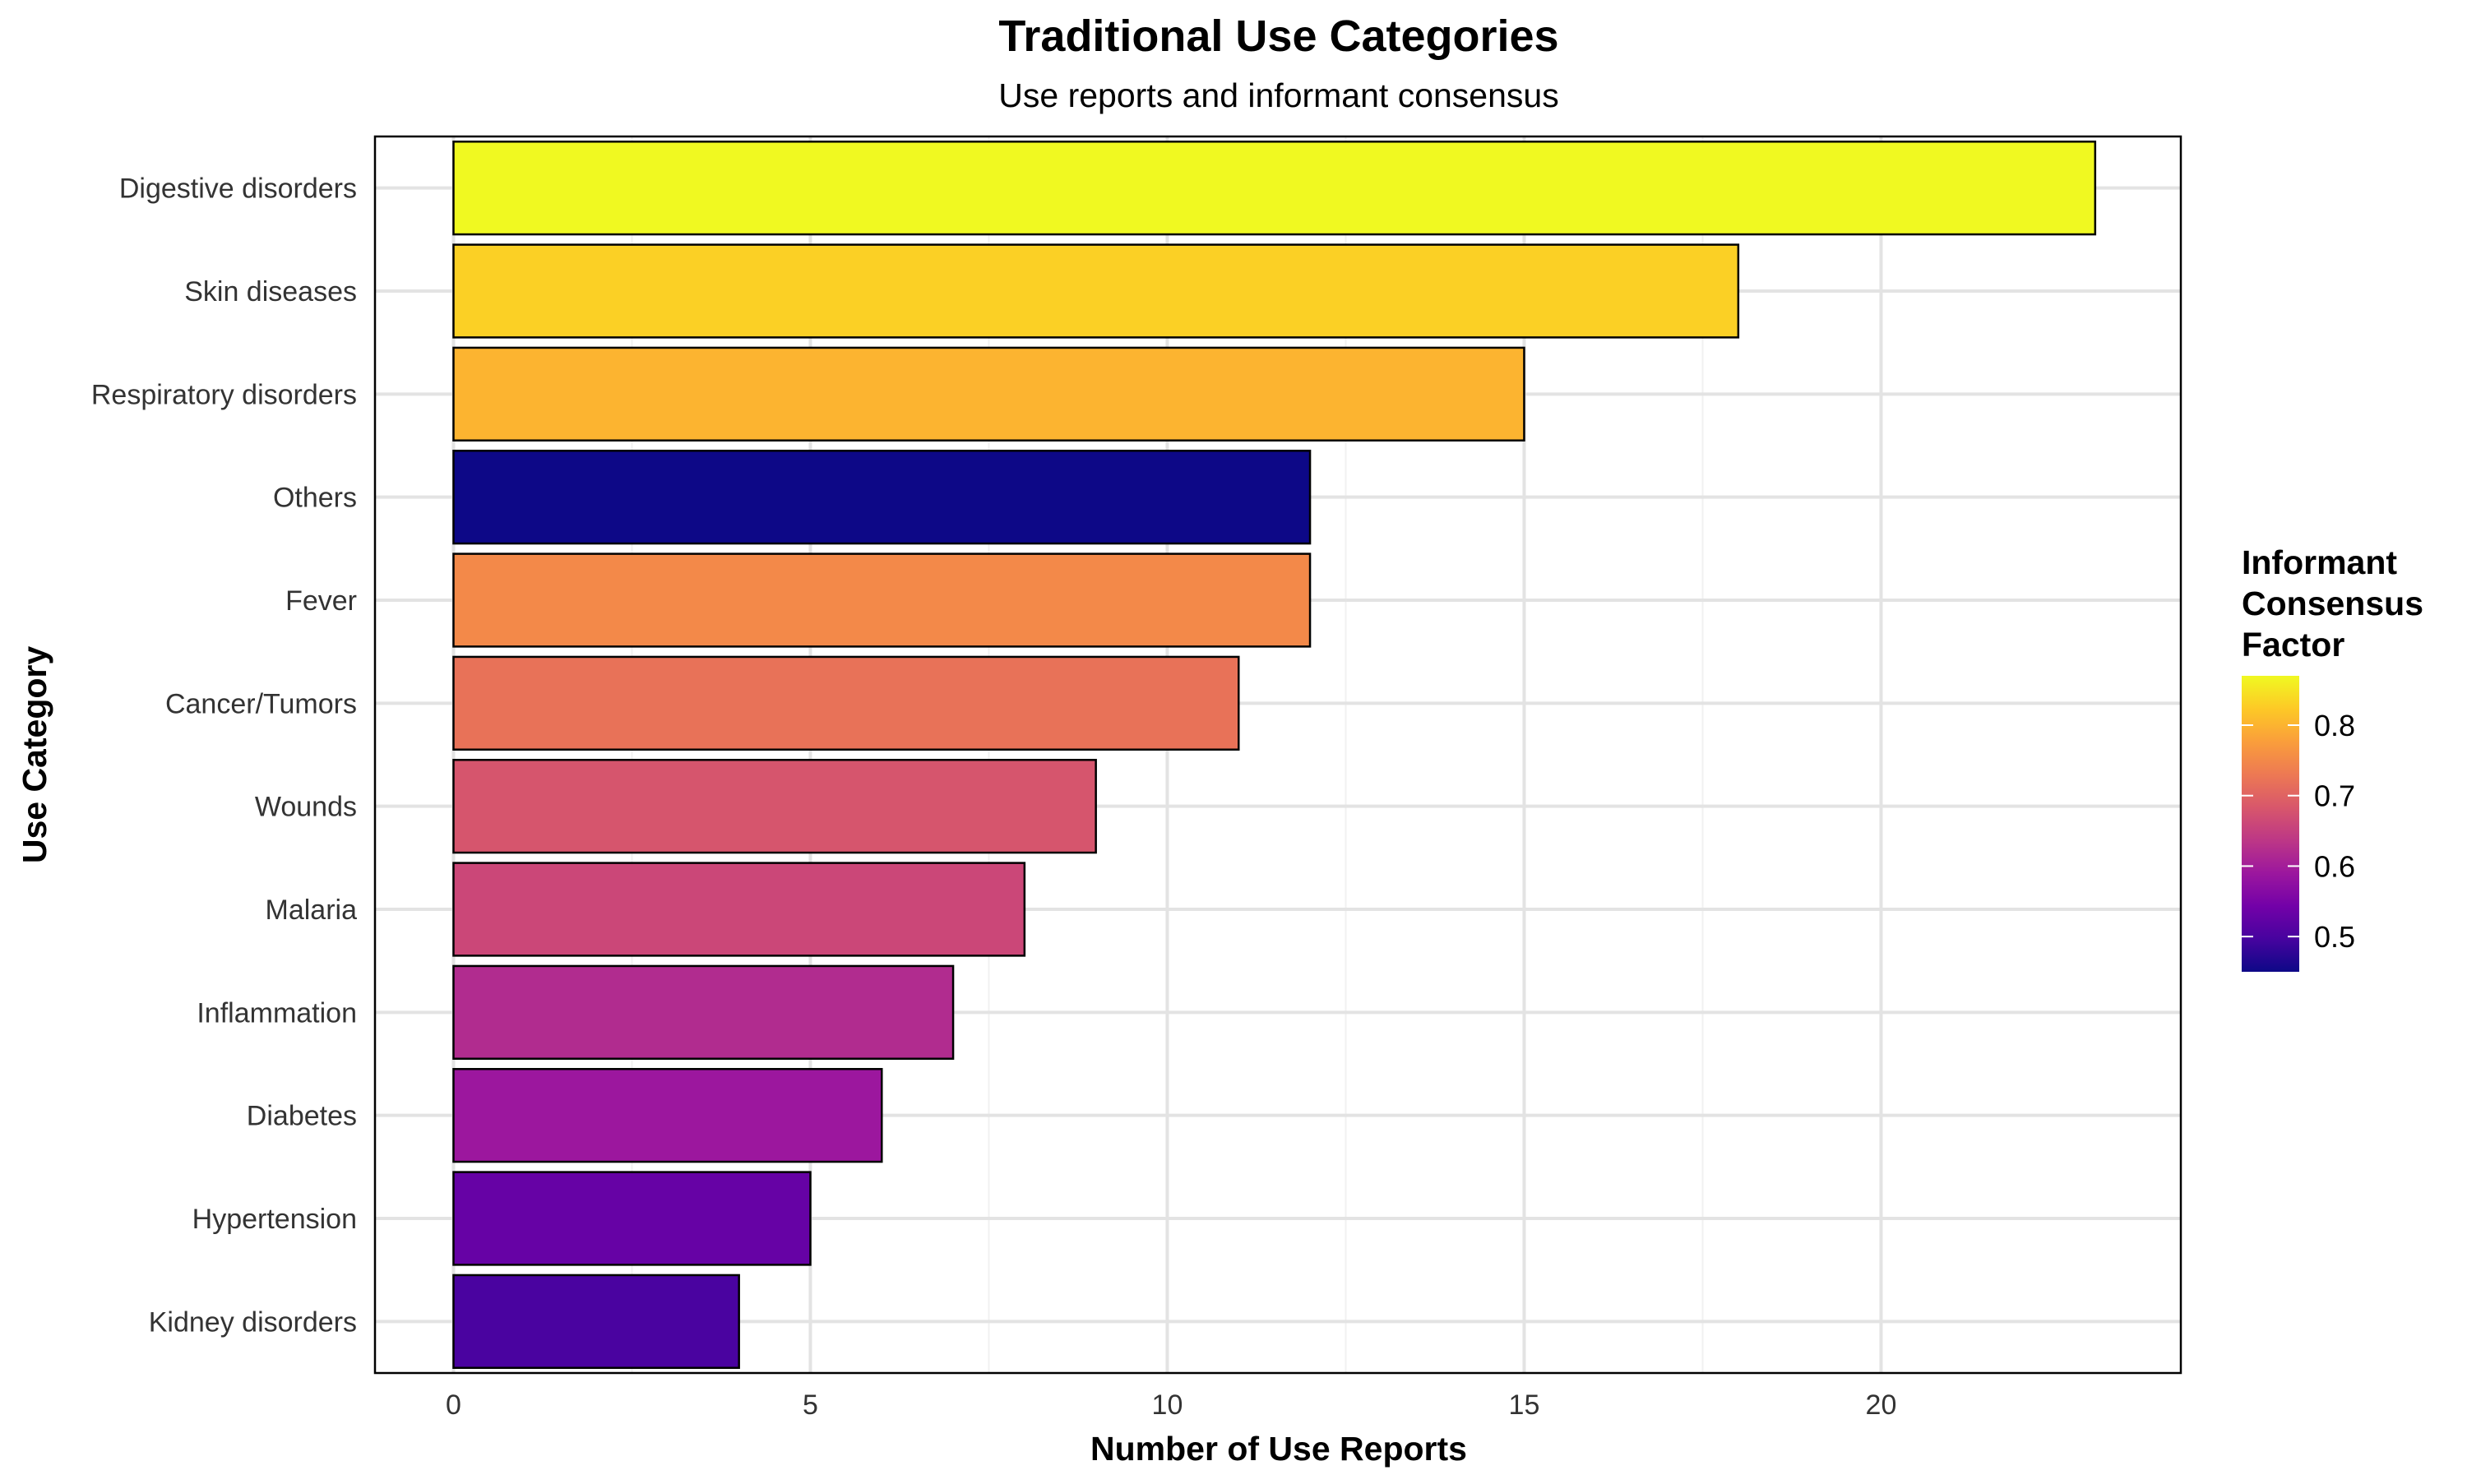  Describe the element at coordinates (34, 755) in the screenshot. I see `y-axis-title: Use Category` at that location.